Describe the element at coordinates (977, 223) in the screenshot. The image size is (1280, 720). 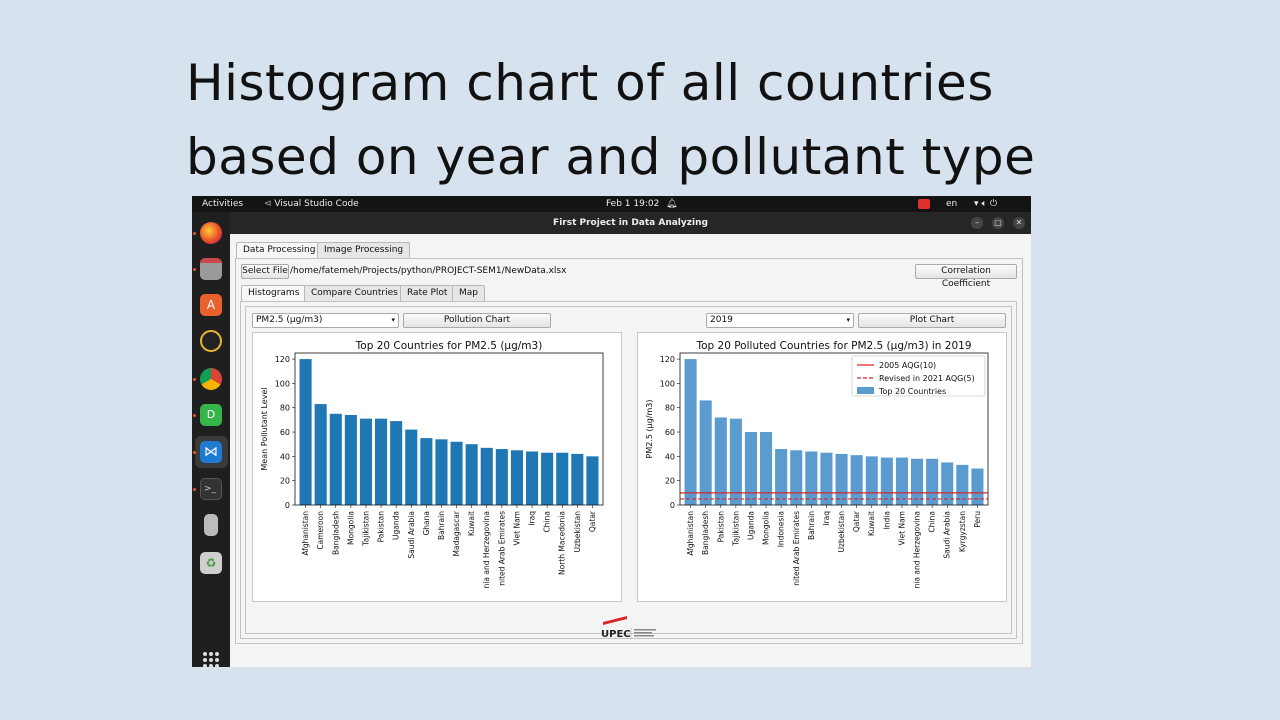
I see `minimize-icon: –` at that location.